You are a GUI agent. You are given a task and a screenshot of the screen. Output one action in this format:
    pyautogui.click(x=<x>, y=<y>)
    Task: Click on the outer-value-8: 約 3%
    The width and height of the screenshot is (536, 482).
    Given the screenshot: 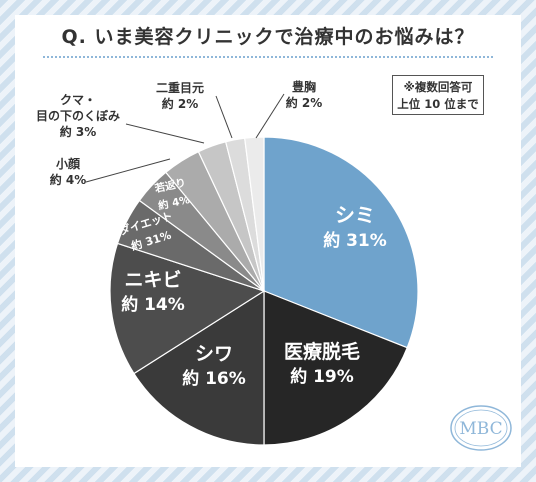 What is the action you would take?
    pyautogui.click(x=78, y=131)
    